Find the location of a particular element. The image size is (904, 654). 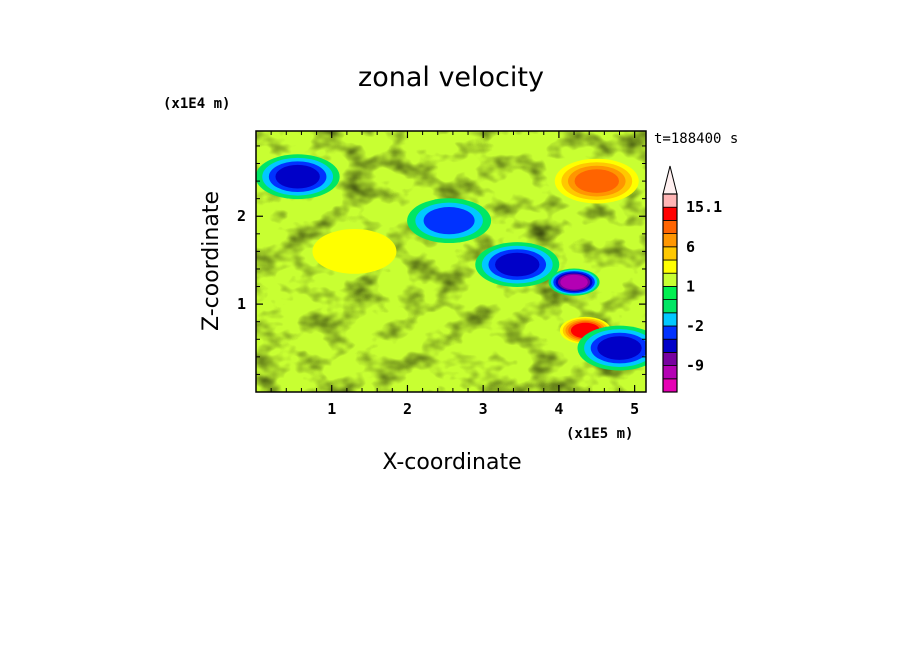

time-label: t=188400 s is located at coordinates (696, 139).